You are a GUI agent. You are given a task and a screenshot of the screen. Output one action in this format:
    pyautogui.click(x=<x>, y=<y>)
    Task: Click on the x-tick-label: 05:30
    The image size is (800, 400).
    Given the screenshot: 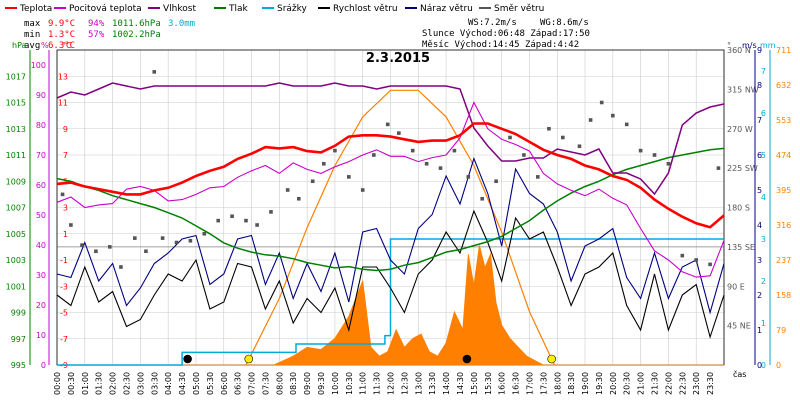 What is the action you would take?
    pyautogui.click(x=210, y=383)
    